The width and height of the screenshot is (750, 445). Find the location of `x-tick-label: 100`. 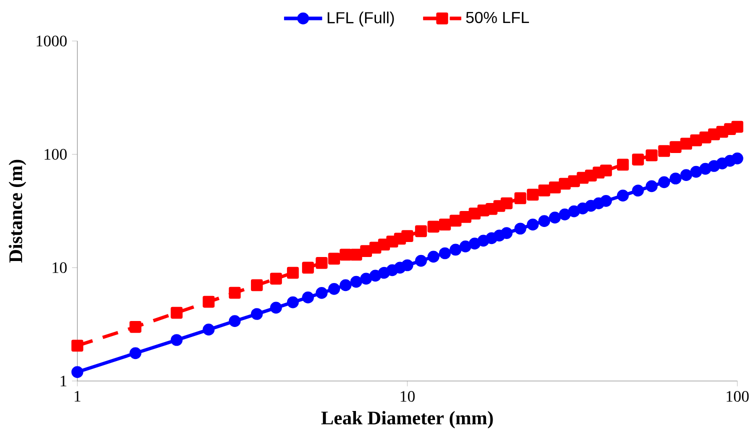

x-tick-label: 100 is located at coordinates (737, 396).